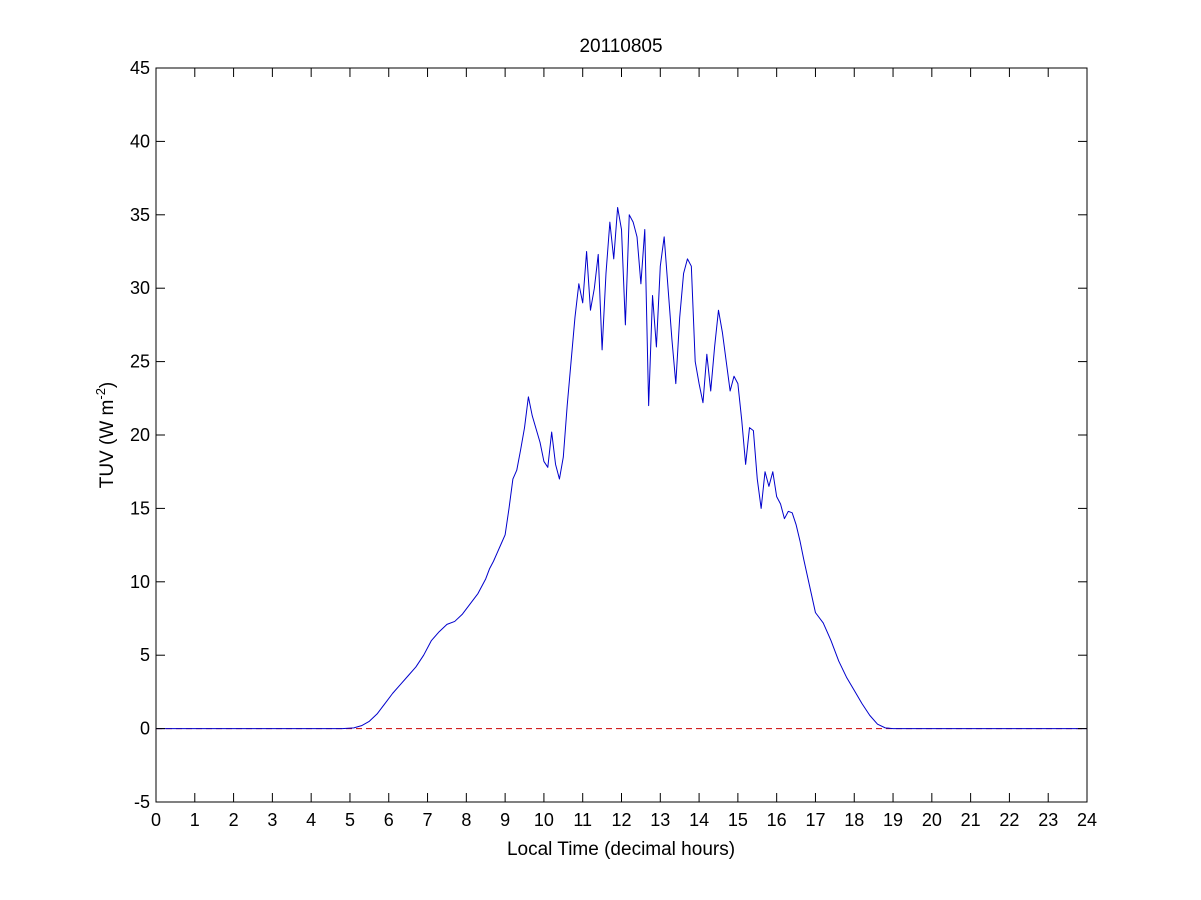 The image size is (1201, 900). I want to click on y-tick-label: 0, so click(145, 729).